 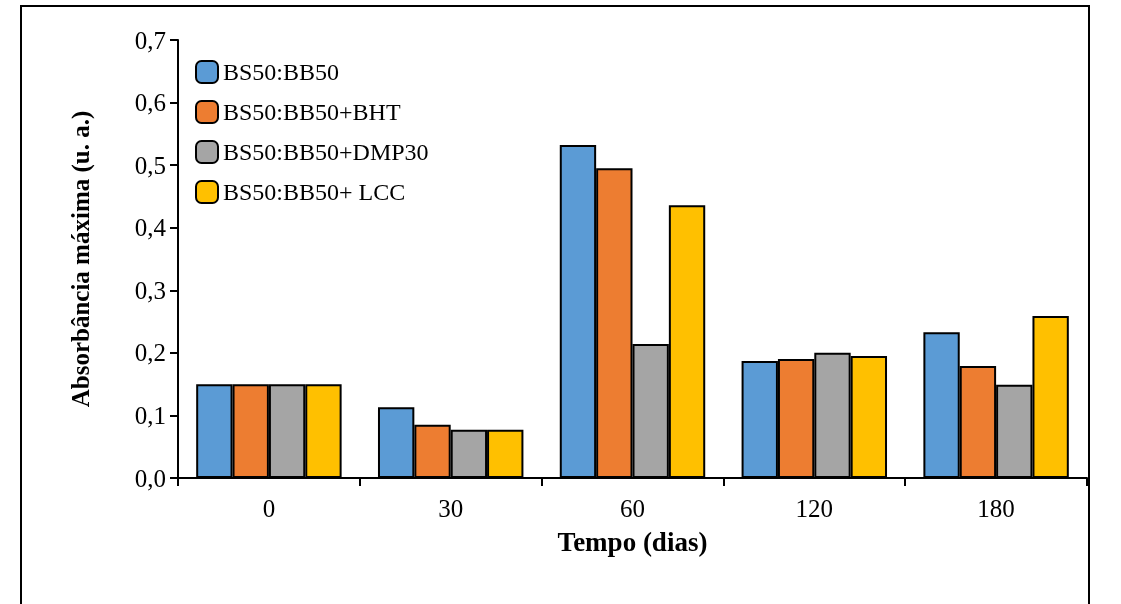 What do you see at coordinates (632, 508) in the screenshot?
I see `x-tick-label: 60` at bounding box center [632, 508].